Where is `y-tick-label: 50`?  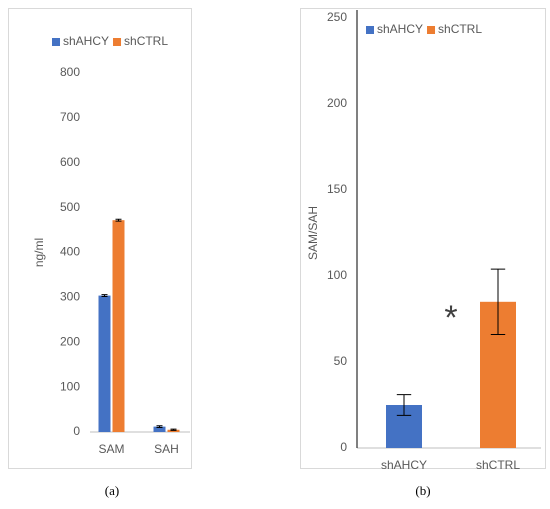
y-tick-label: 50 is located at coordinates (341, 361).